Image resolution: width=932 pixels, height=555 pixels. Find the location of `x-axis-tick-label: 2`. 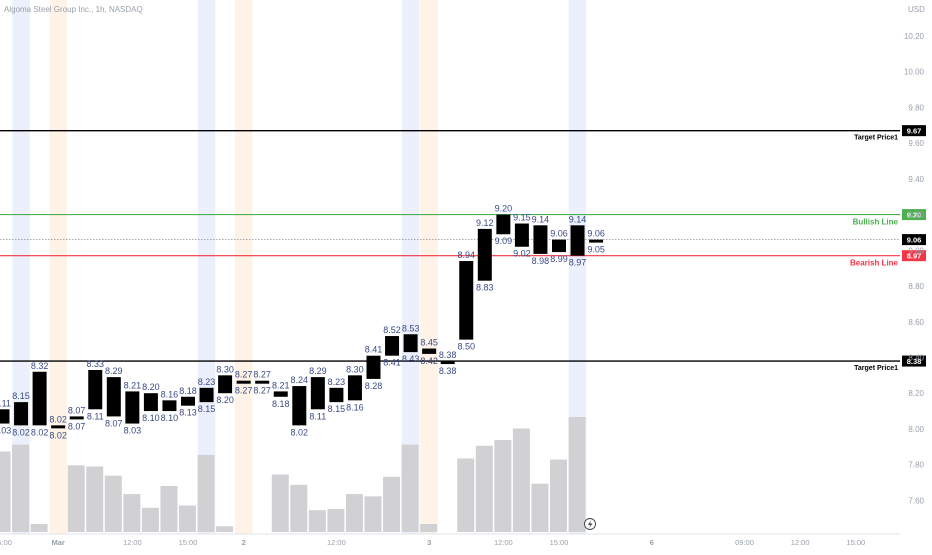

x-axis-tick-label: 2 is located at coordinates (244, 542).